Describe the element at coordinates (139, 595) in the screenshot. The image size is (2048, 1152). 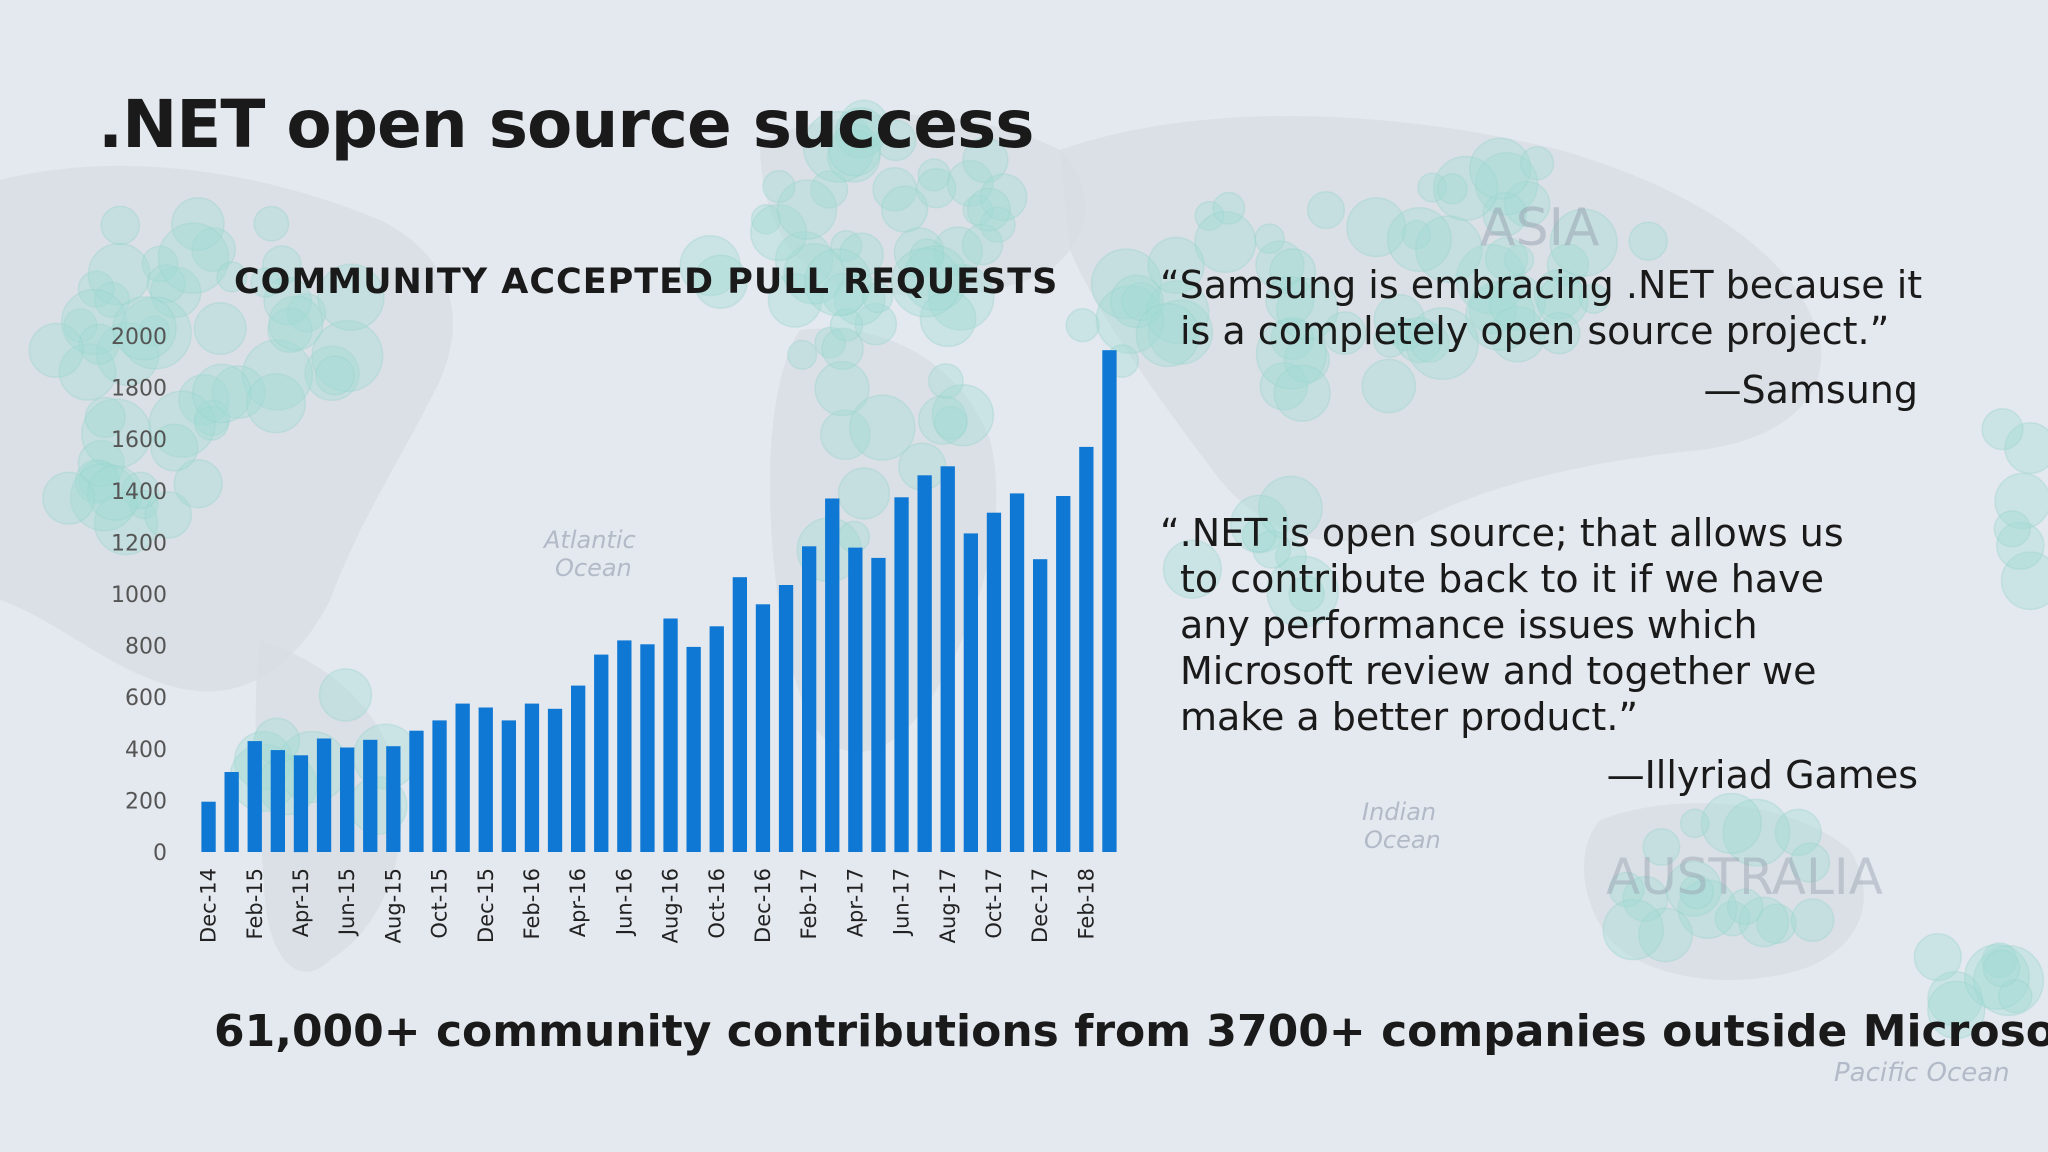
I see `y-tick-label: 1000` at that location.